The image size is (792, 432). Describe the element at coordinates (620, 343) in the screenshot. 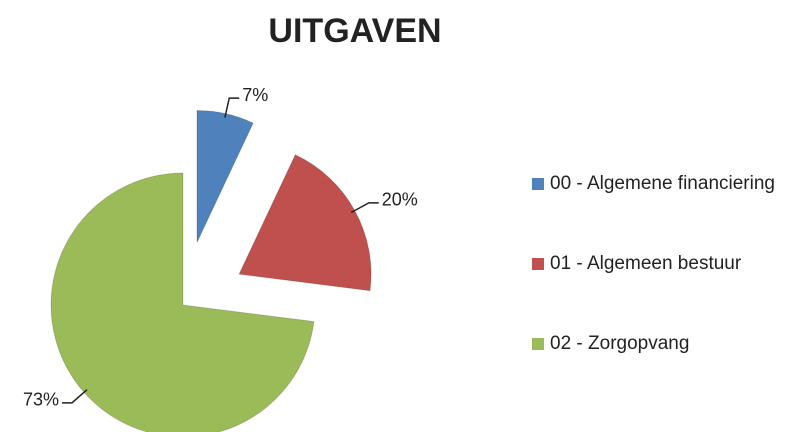

I see `legend-label: 02 - Zorgopvang` at that location.